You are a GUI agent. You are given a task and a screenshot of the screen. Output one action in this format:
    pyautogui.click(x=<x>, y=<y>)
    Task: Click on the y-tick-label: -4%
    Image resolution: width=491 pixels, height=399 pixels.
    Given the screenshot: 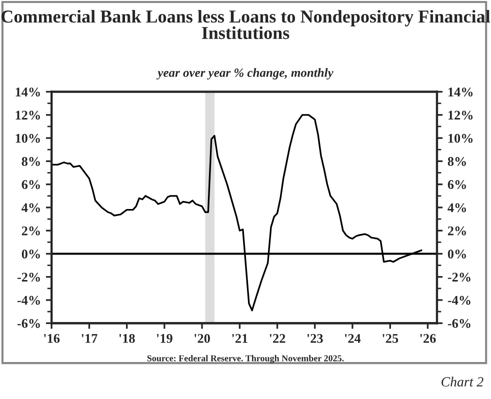 What is the action you would take?
    pyautogui.click(x=28, y=300)
    